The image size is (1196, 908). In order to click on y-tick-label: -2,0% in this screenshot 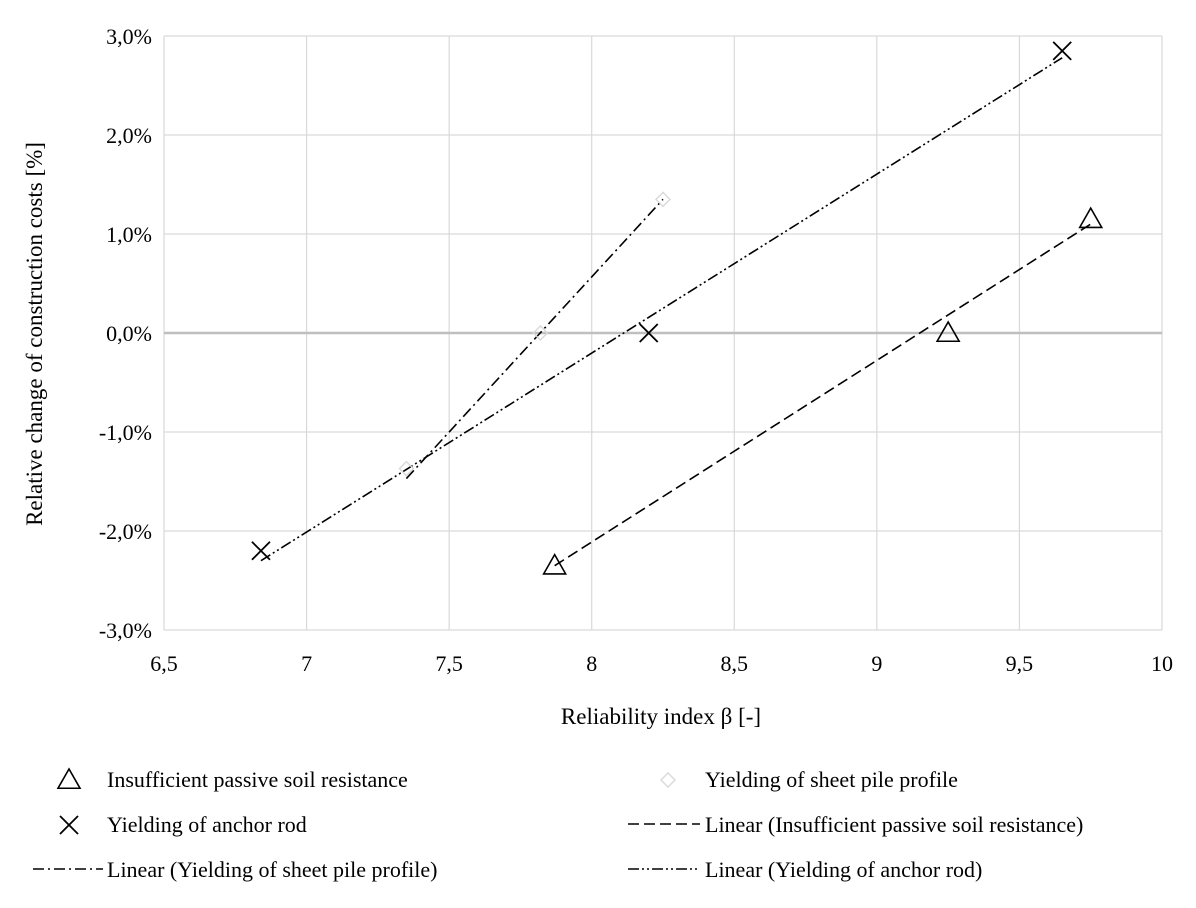, I will do `click(125, 531)`.